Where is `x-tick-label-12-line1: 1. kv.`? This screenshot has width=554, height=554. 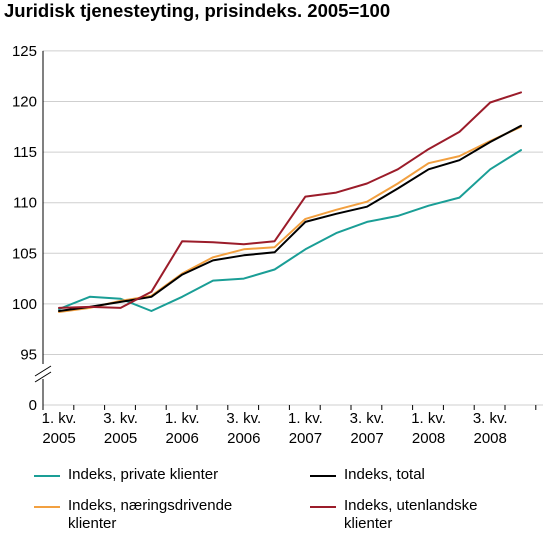 x-tick-label-12-line1: 1. kv. is located at coordinates (428, 418).